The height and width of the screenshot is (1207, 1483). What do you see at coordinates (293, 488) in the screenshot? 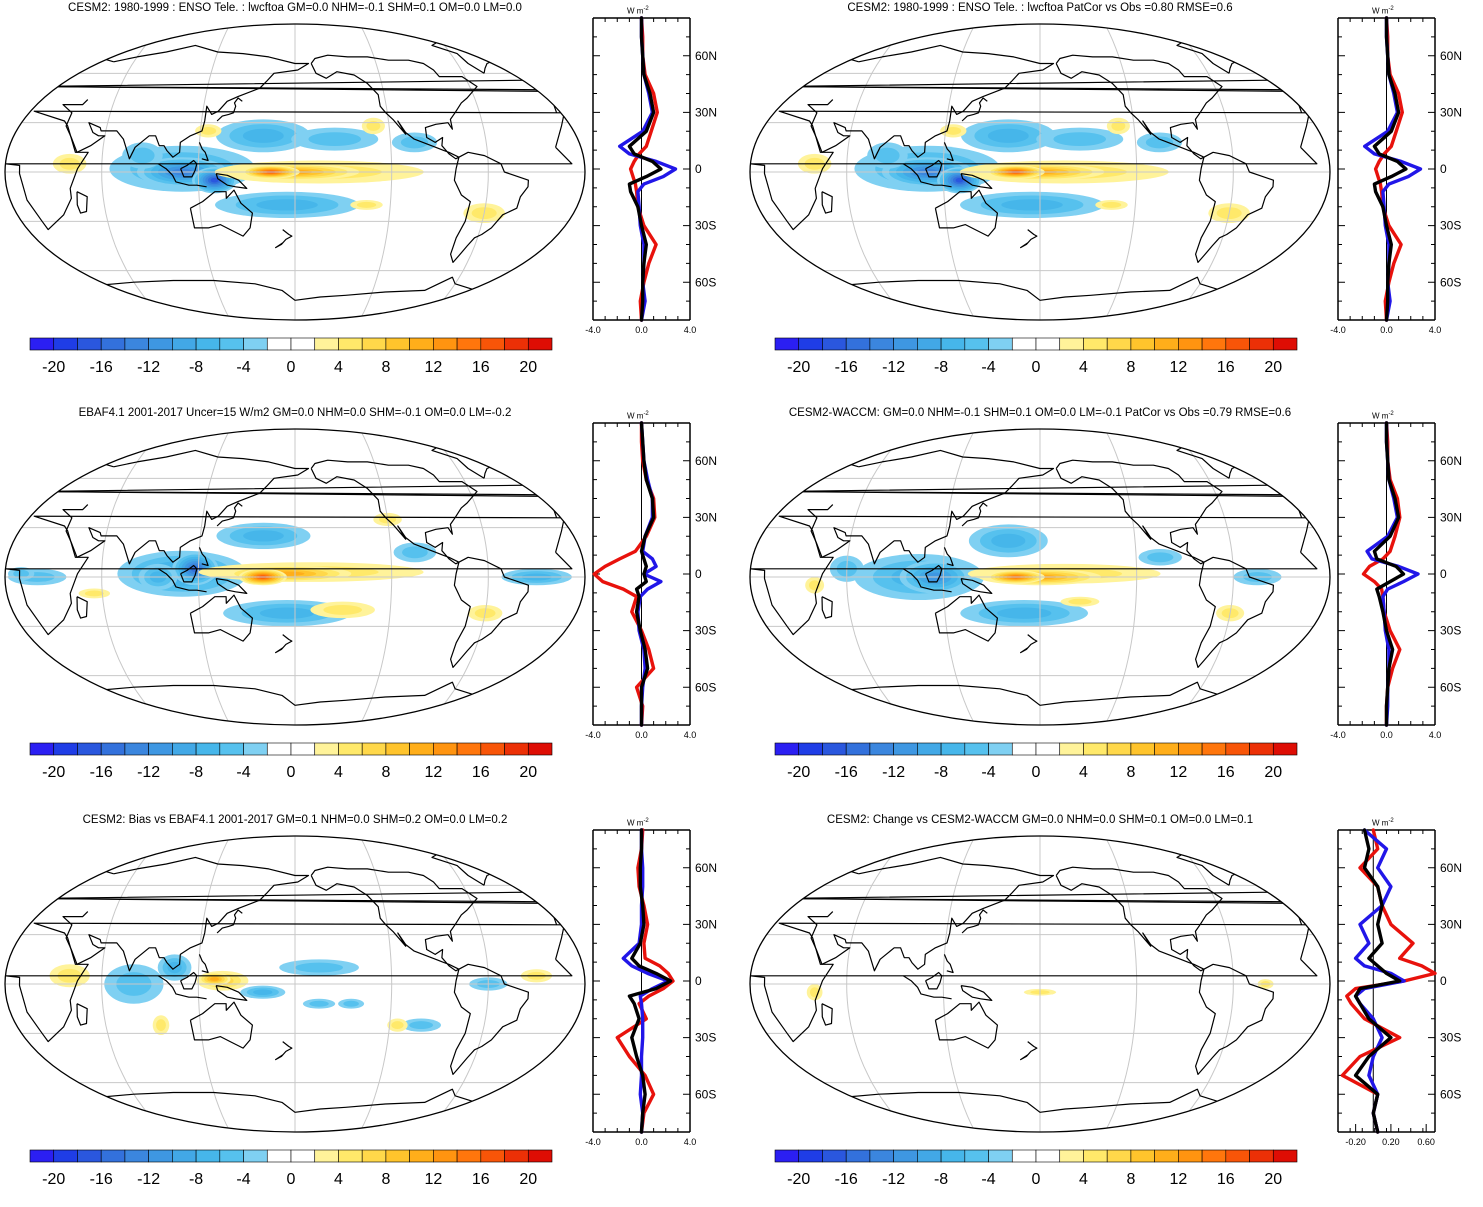
I see `coastline-uk` at bounding box center [293, 488].